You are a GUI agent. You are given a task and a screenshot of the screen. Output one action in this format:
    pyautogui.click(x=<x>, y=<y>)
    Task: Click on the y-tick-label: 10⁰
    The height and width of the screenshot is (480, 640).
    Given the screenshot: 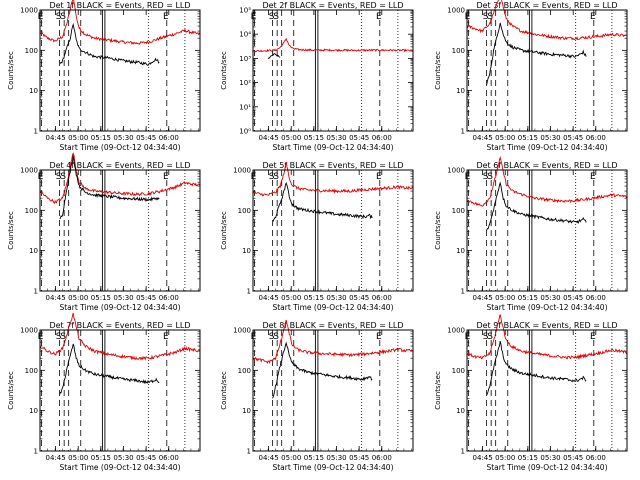 What is the action you would take?
    pyautogui.click(x=245, y=132)
    